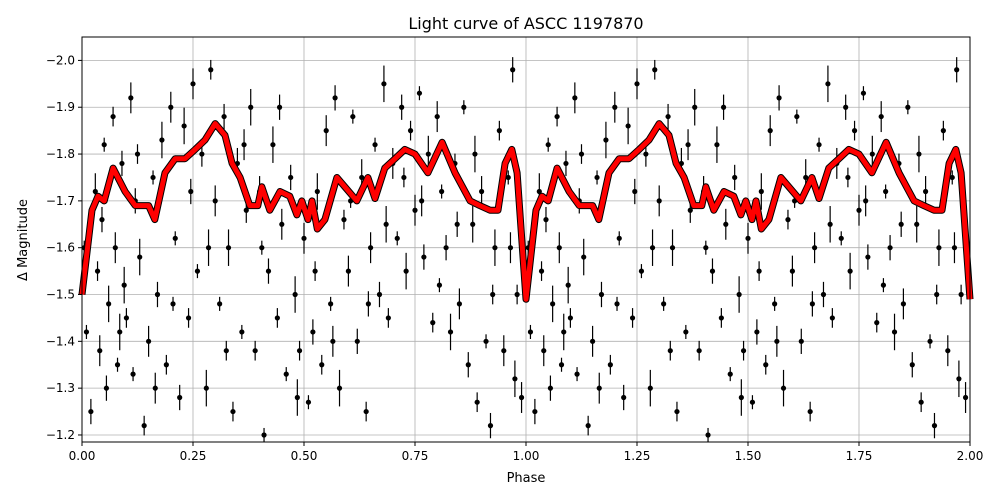 The width and height of the screenshot is (1000, 504). Describe the element at coordinates (526, 478) in the screenshot. I see `x-axis-label: Phase` at that location.